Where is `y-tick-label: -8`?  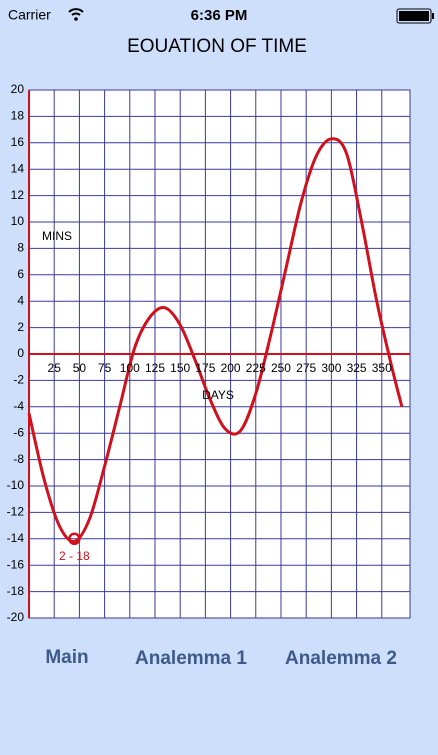 y-tick-label: -8 is located at coordinates (18, 459).